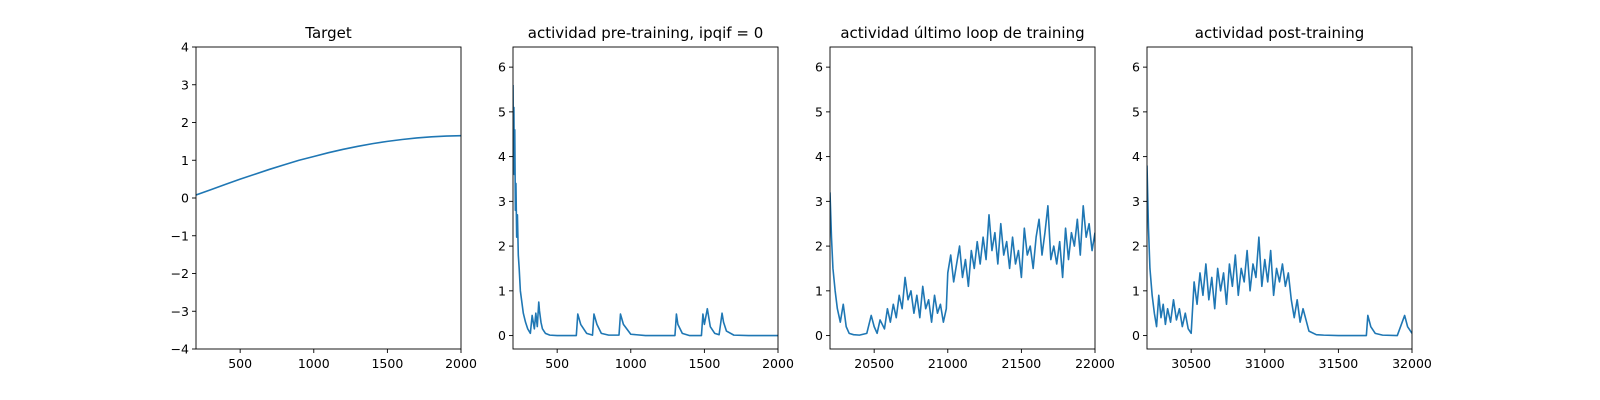 The height and width of the screenshot is (400, 1600). Describe the element at coordinates (948, 363) in the screenshot. I see `x-tick-label: 21000` at that location.